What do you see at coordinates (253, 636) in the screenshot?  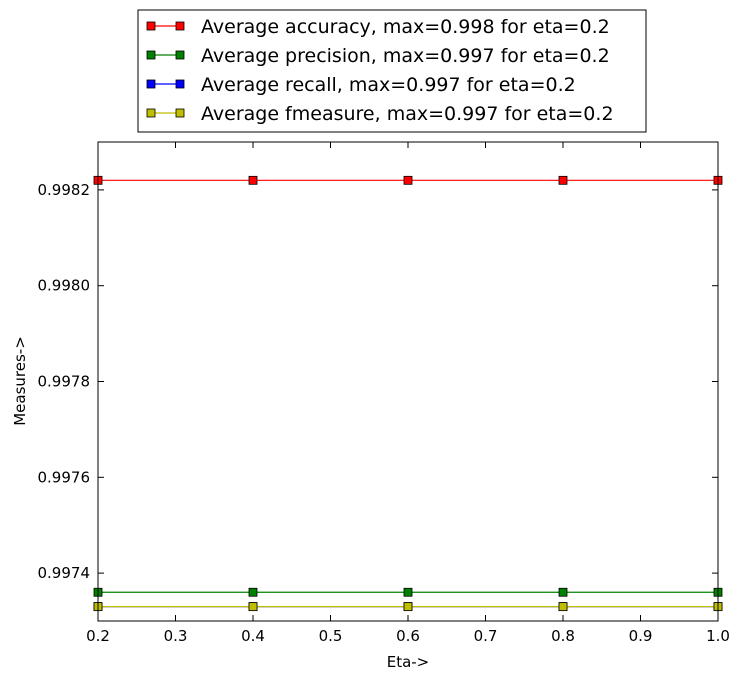 I see `x-tick-label: 0.4` at bounding box center [253, 636].